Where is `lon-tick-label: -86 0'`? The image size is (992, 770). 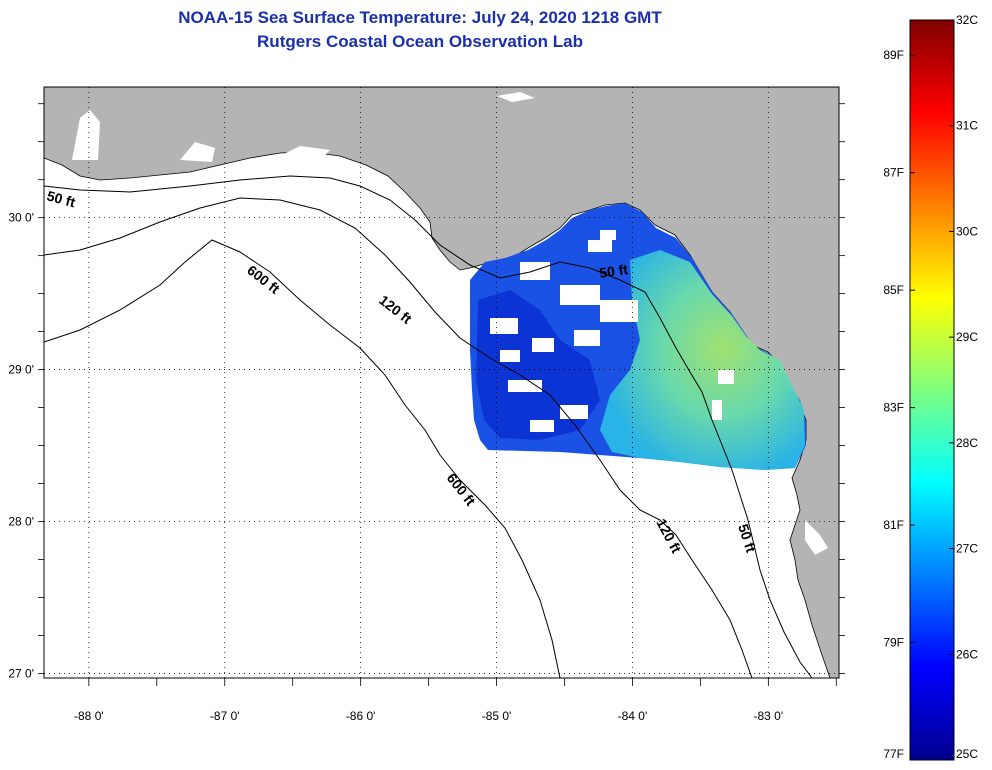
lon-tick-label: -86 0' is located at coordinates (361, 716).